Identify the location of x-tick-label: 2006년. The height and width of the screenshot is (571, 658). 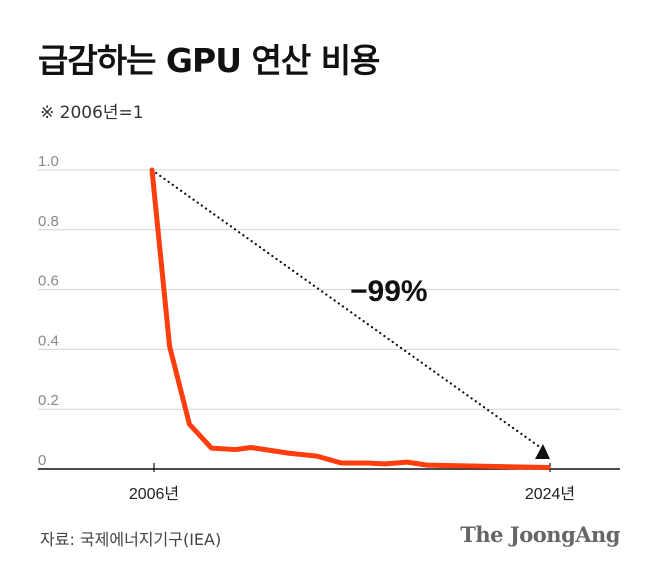
(154, 494).